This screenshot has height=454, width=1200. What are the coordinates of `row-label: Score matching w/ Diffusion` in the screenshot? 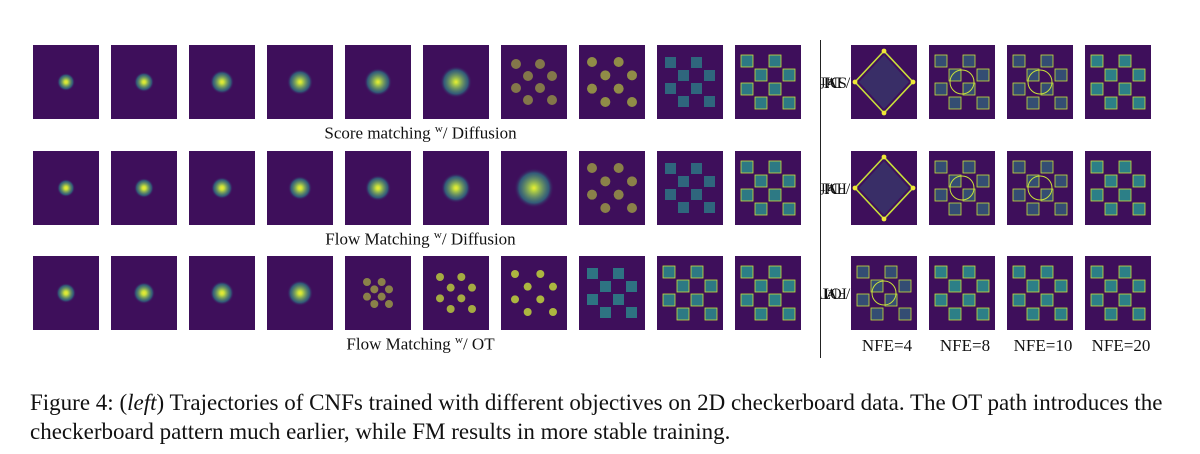 It's located at (420, 133).